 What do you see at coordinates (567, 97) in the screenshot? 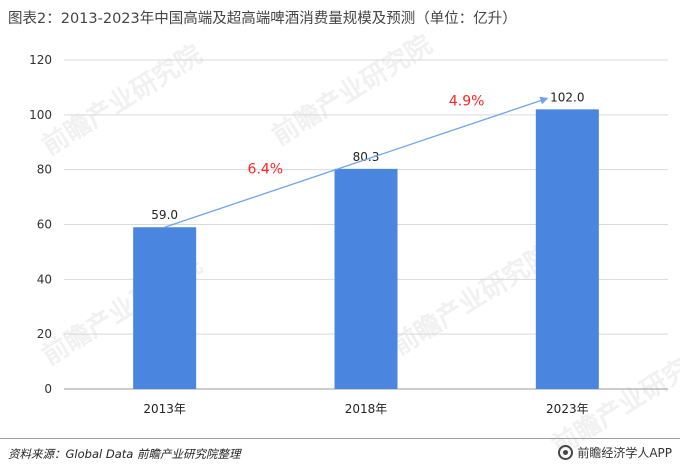
I see `data-label: 102.0` at bounding box center [567, 97].